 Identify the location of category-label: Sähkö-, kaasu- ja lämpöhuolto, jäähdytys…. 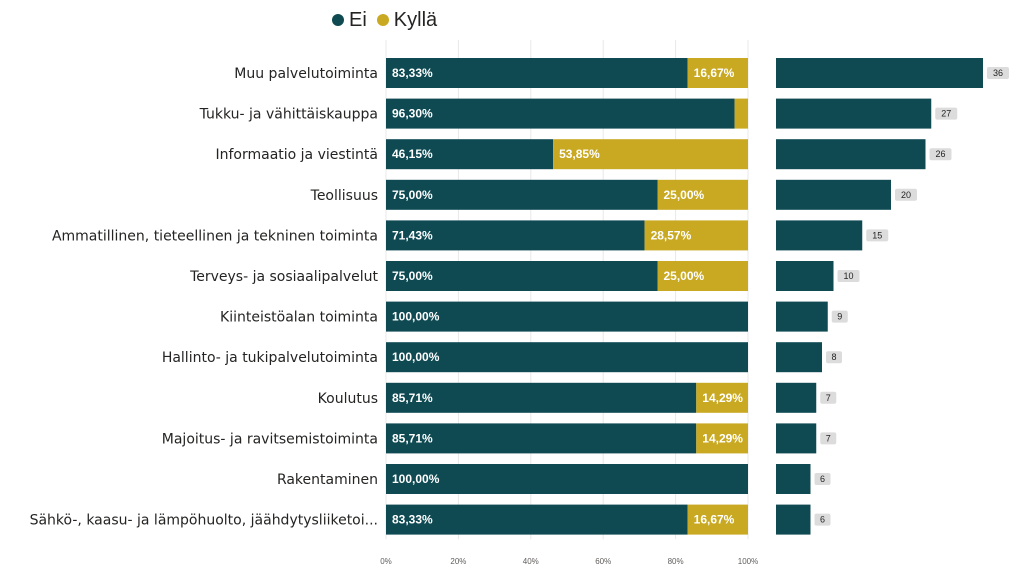
(204, 521).